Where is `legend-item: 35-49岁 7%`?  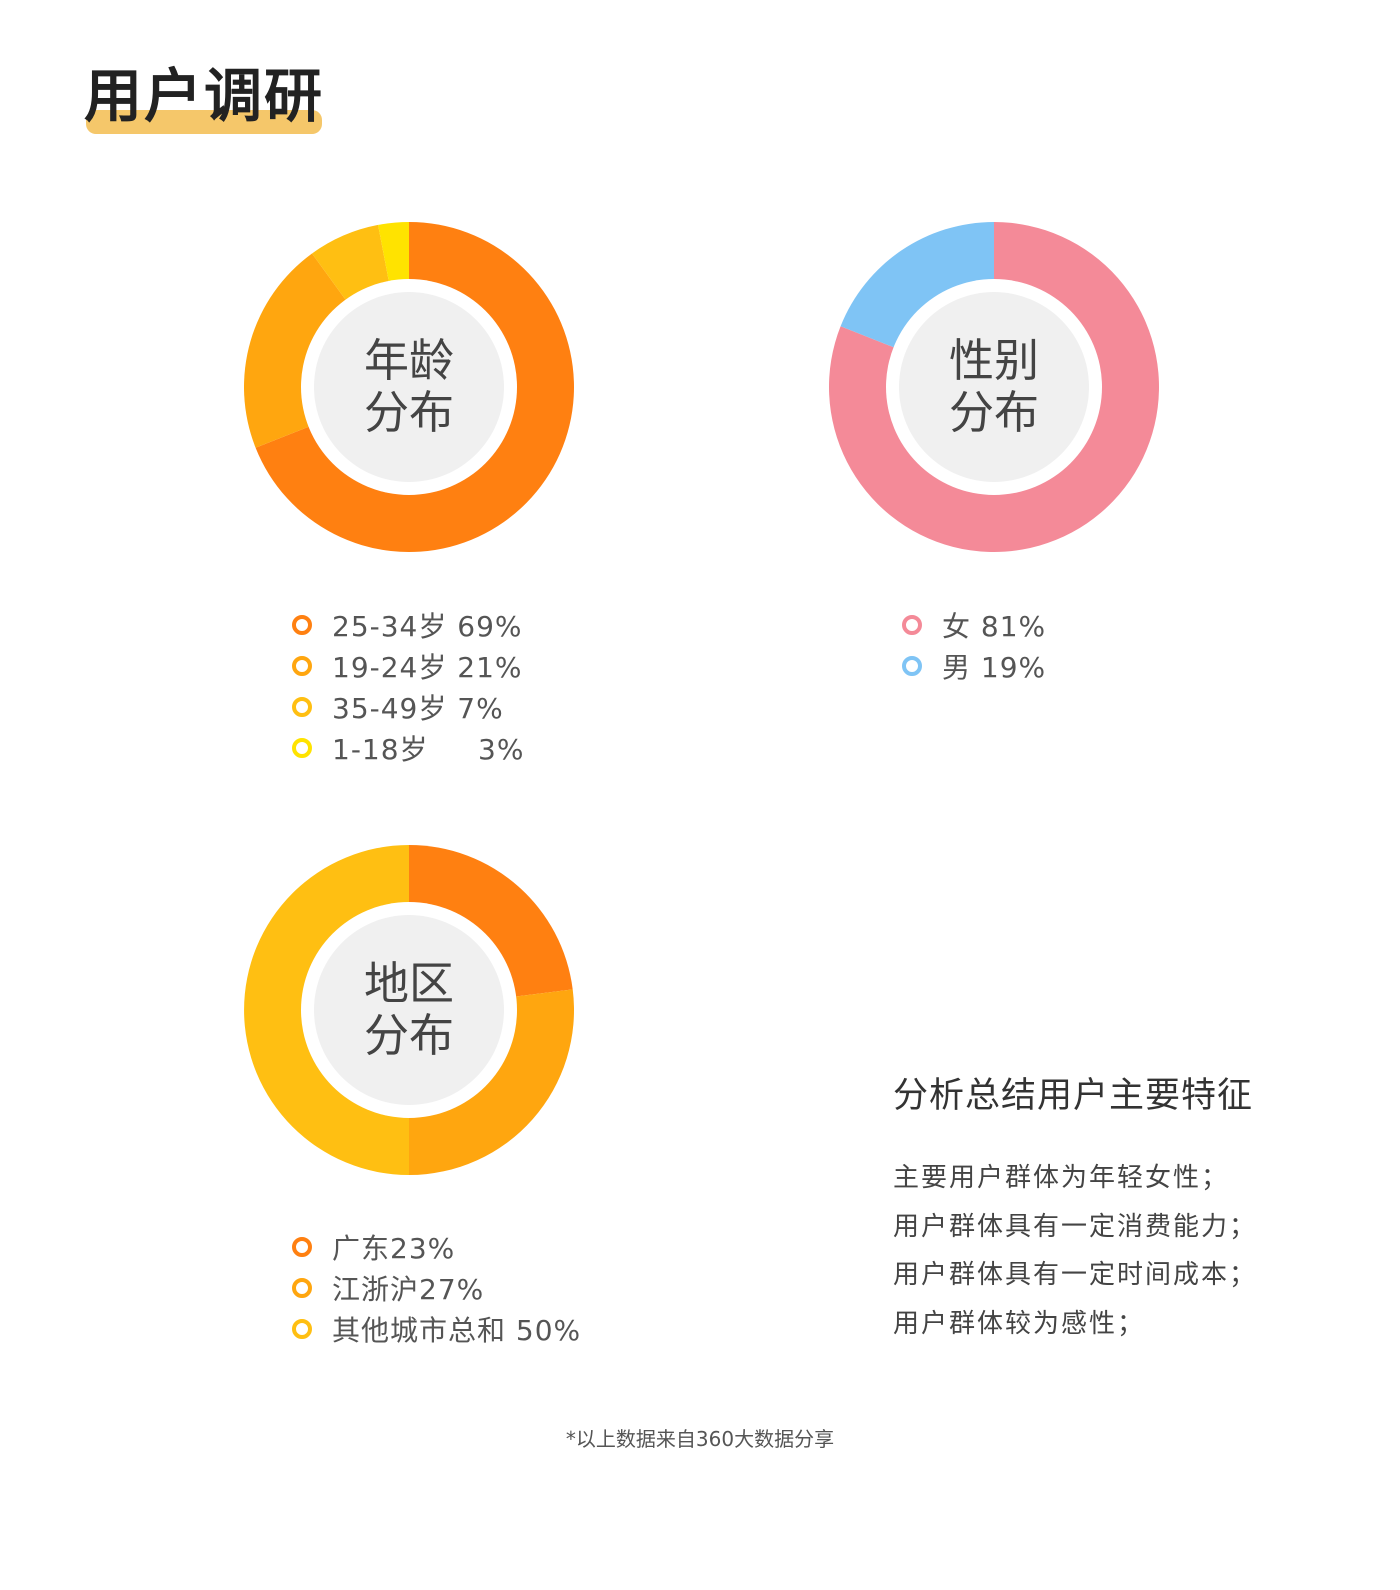
legend-item: 35-49岁 7% is located at coordinates (408, 706).